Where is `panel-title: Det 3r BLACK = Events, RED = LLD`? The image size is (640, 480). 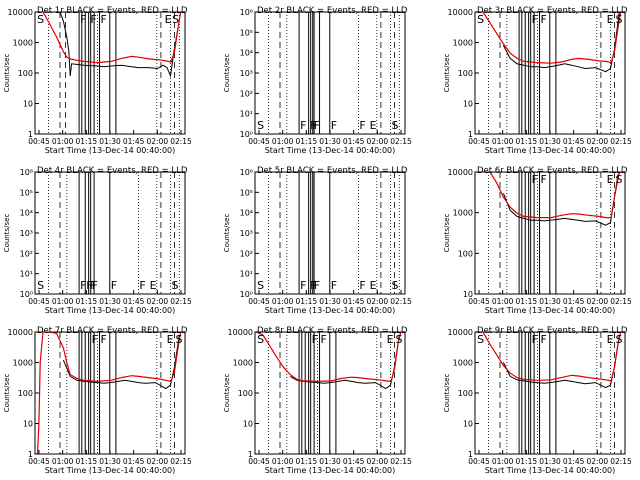 panel-title: Det 3r BLACK = Events, RED = LLD is located at coordinates (552, 11).